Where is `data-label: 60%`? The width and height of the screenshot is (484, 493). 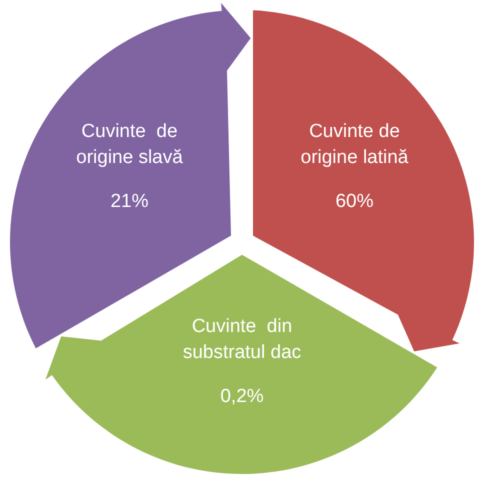
data-label: 60% is located at coordinates (355, 201).